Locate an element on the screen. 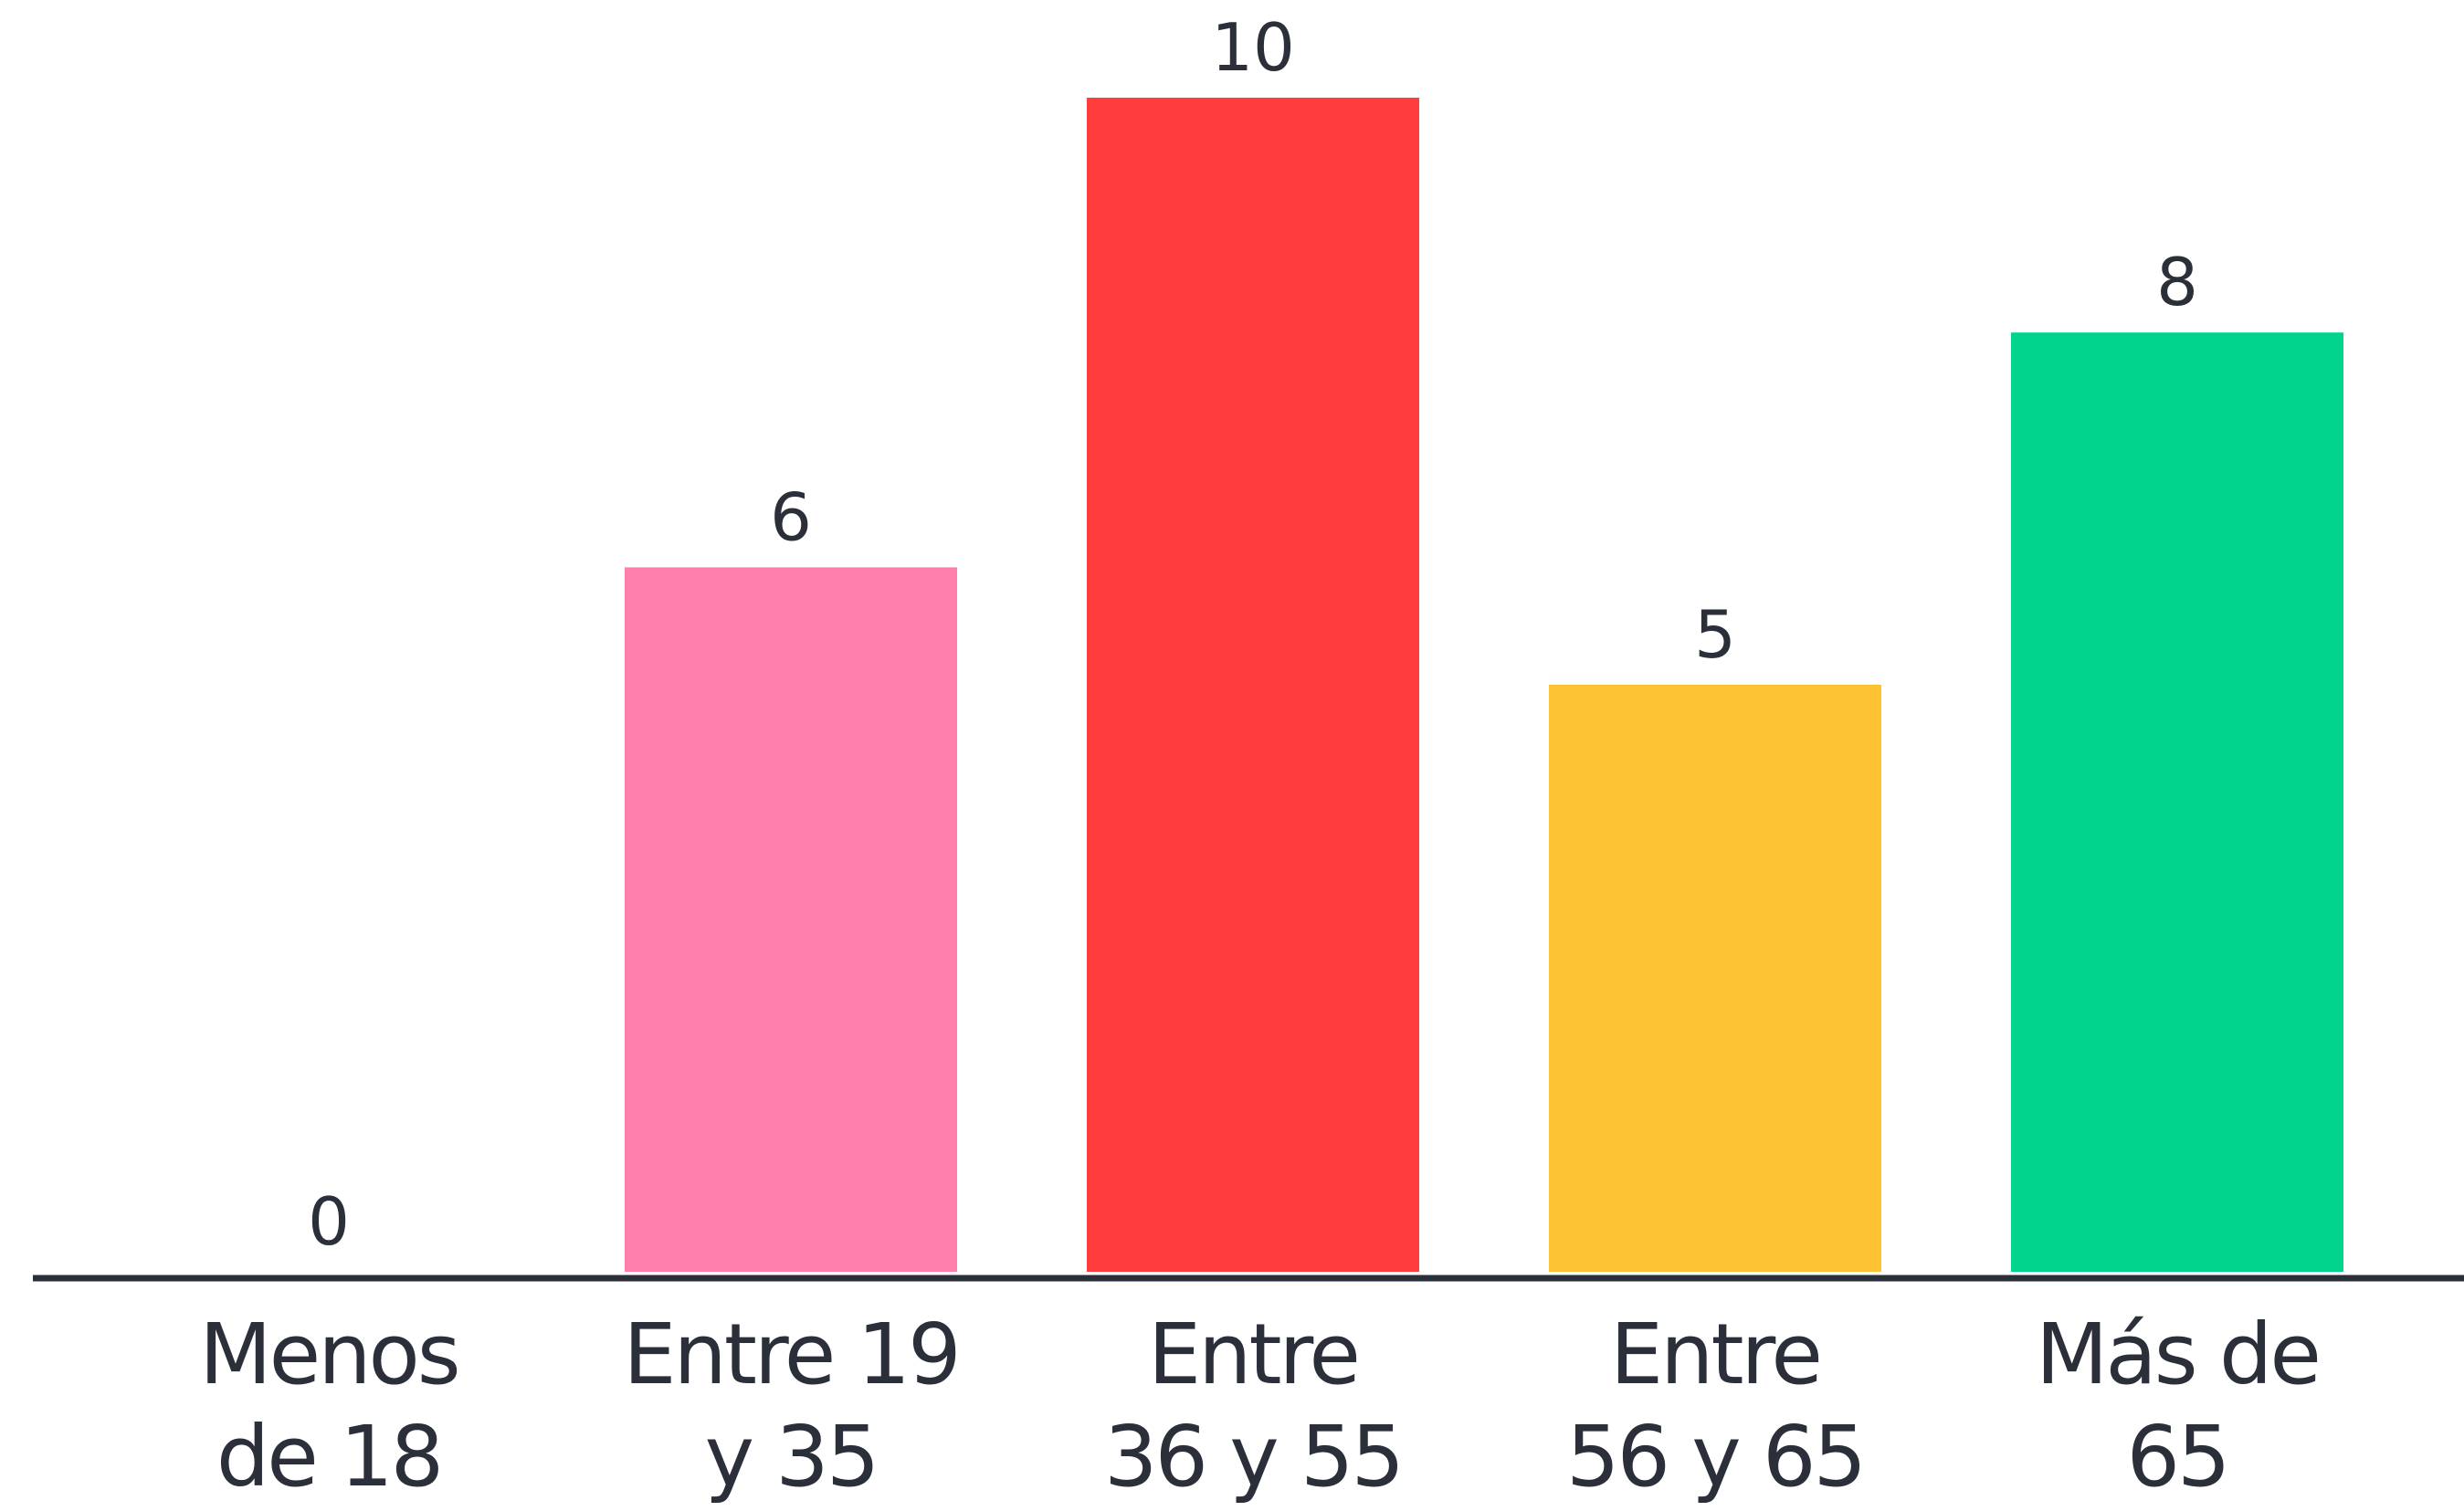  category-label-line: 65 is located at coordinates (2176, 1457).